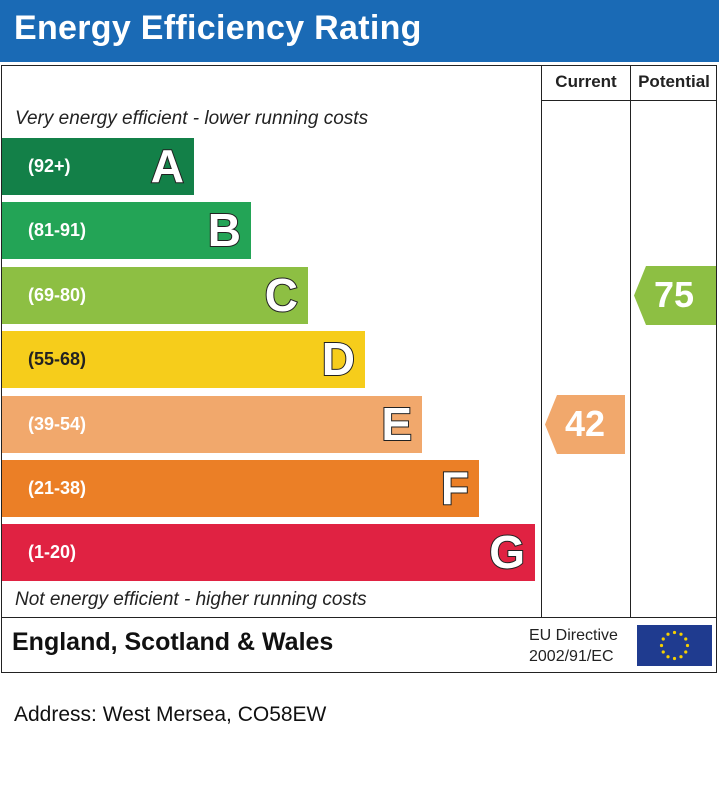 The image size is (719, 805). I want to click on band-letter: D, so click(338, 359).